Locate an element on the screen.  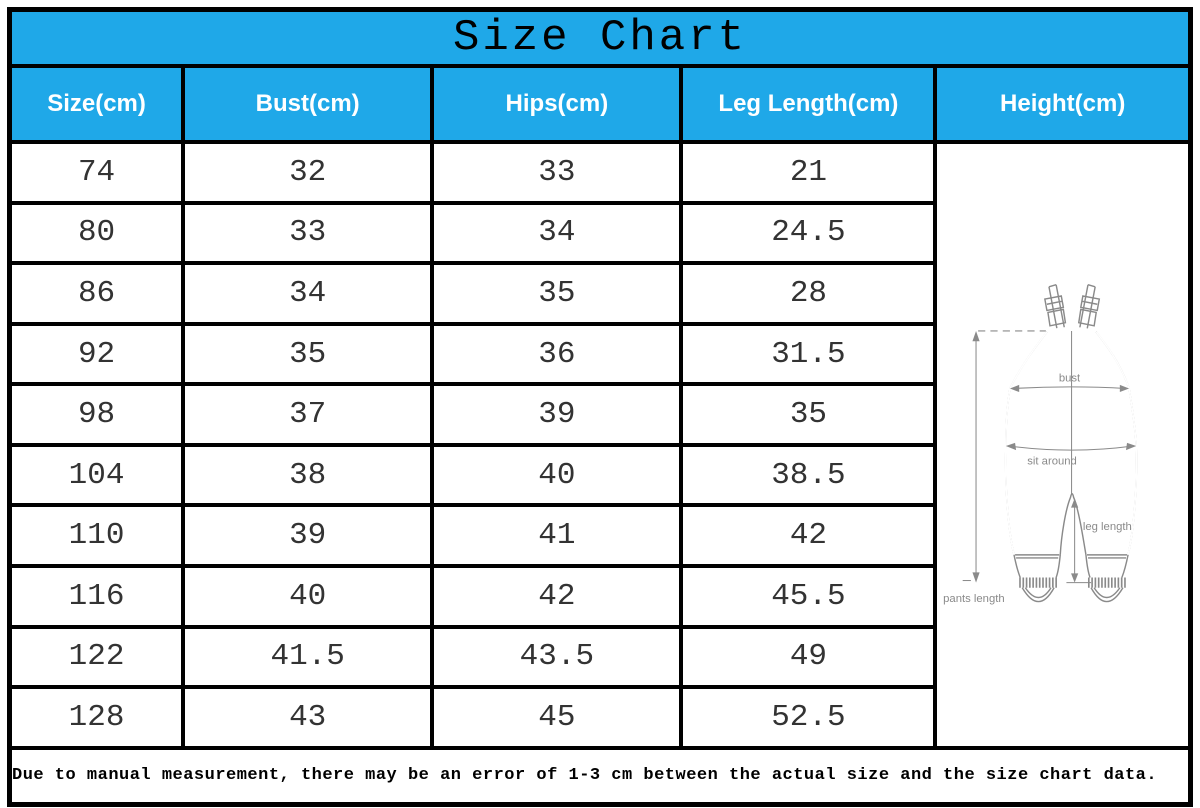
cell-bust: 39 is located at coordinates (308, 536).